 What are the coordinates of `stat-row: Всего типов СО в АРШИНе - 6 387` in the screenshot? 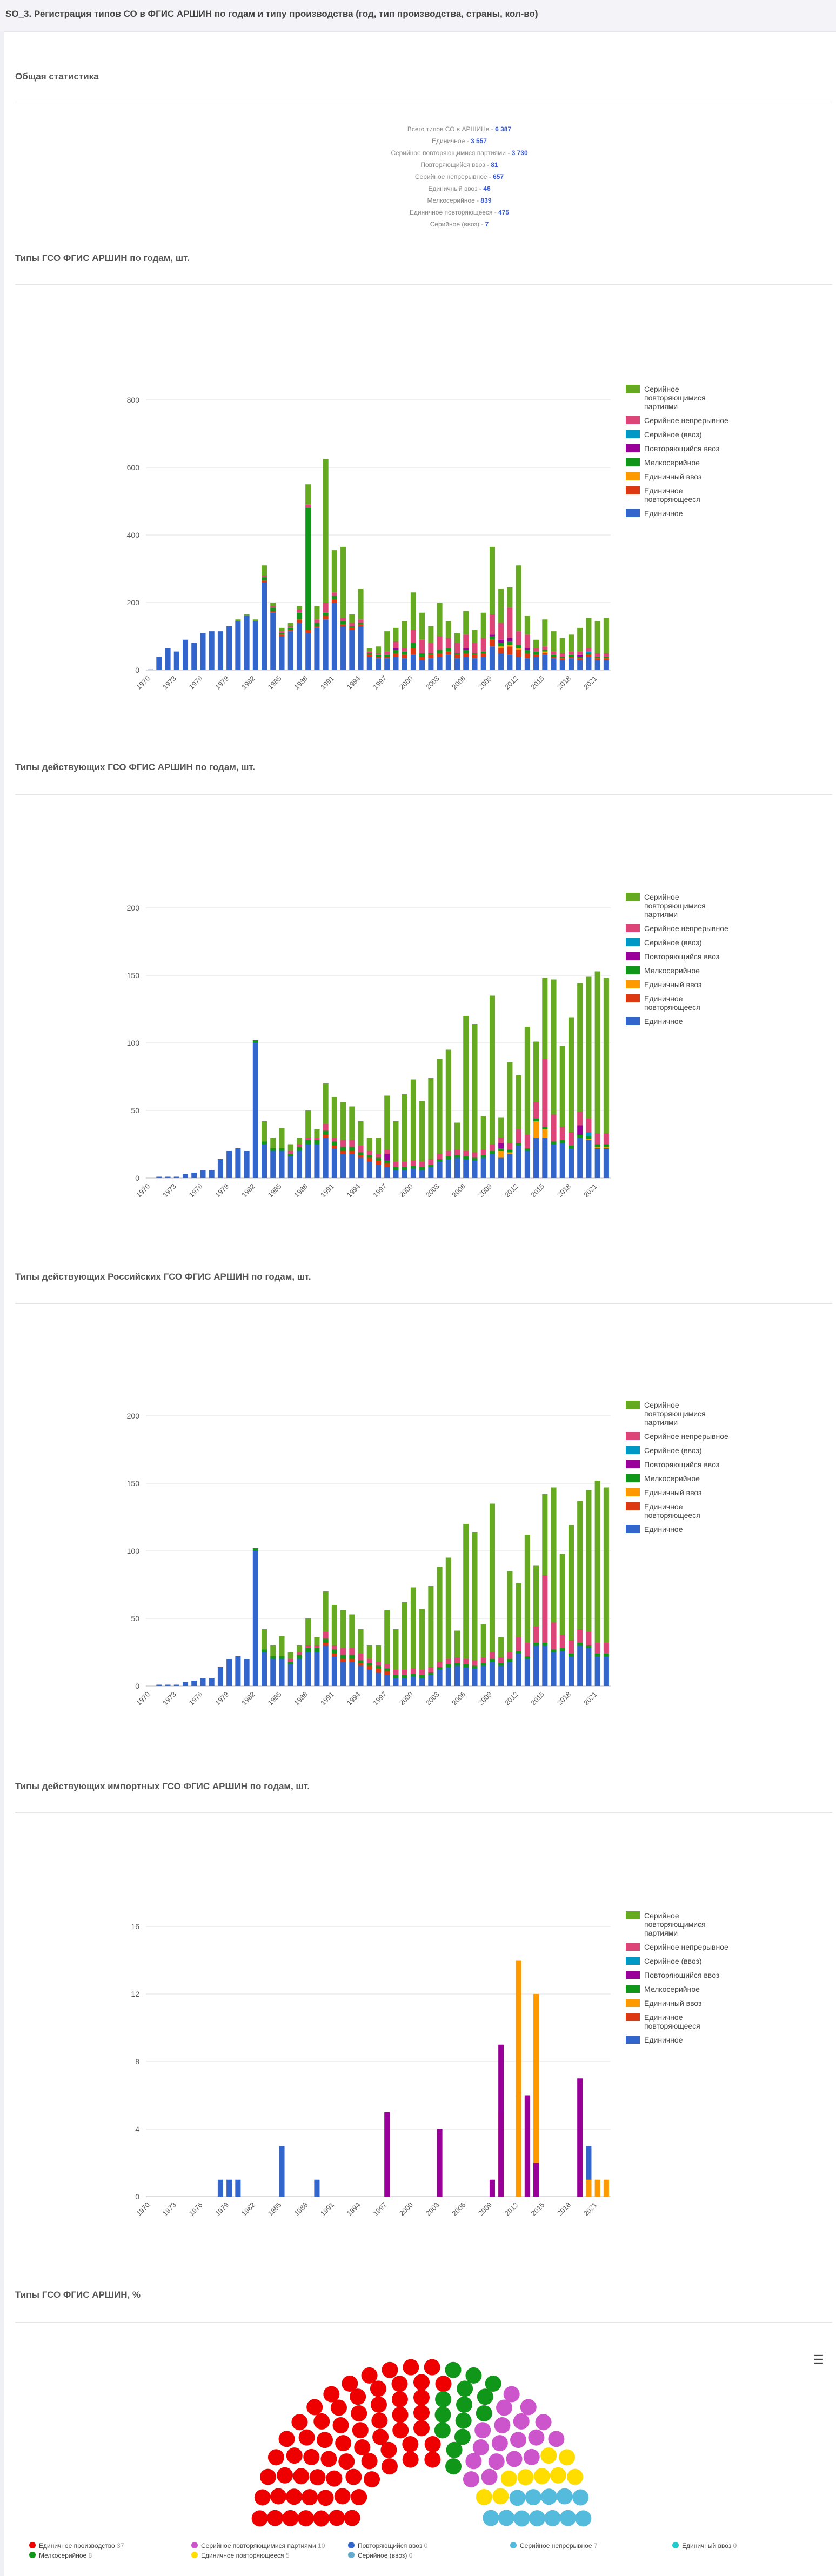 It's located at (459, 129).